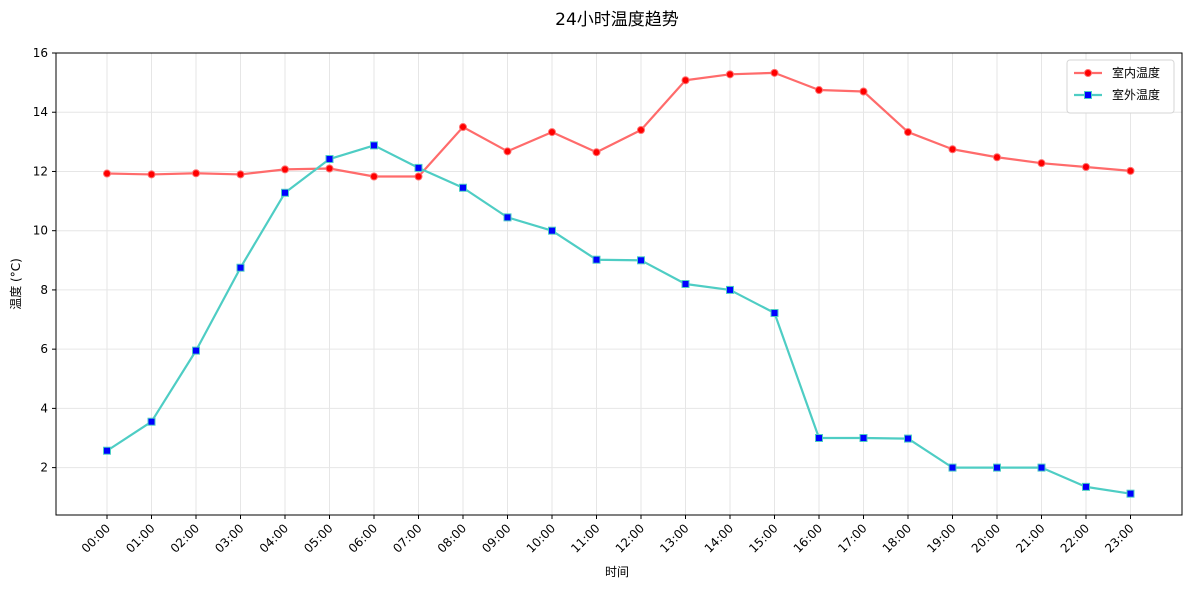  I want to click on y-tick-label: 2, so click(44, 468).